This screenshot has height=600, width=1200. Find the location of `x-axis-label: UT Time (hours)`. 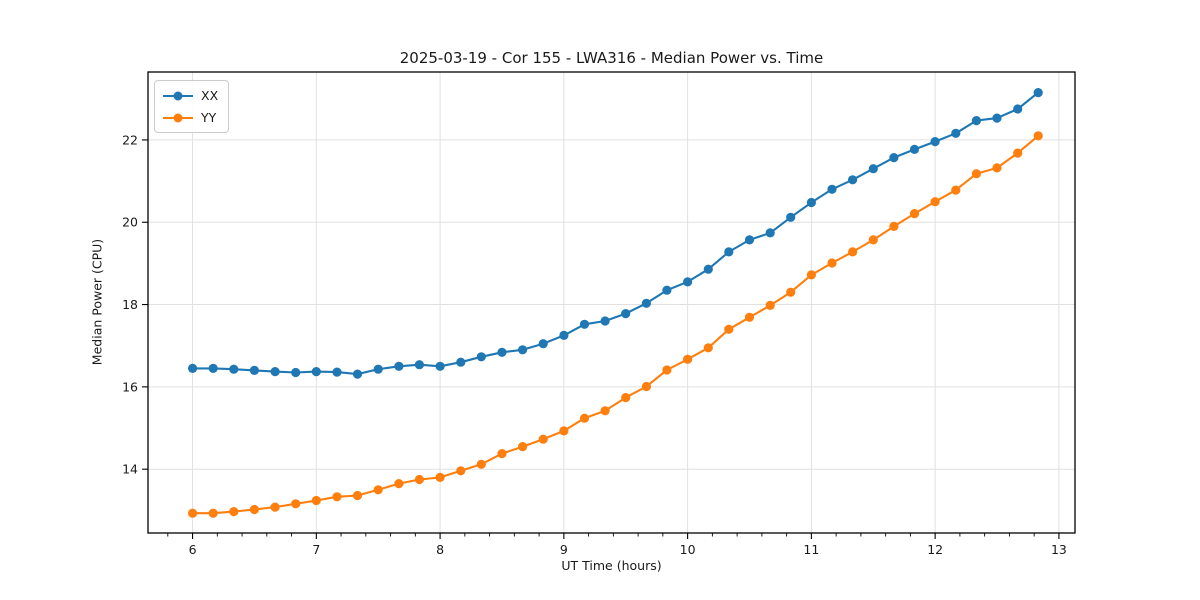

x-axis-label: UT Time (hours) is located at coordinates (611, 565).